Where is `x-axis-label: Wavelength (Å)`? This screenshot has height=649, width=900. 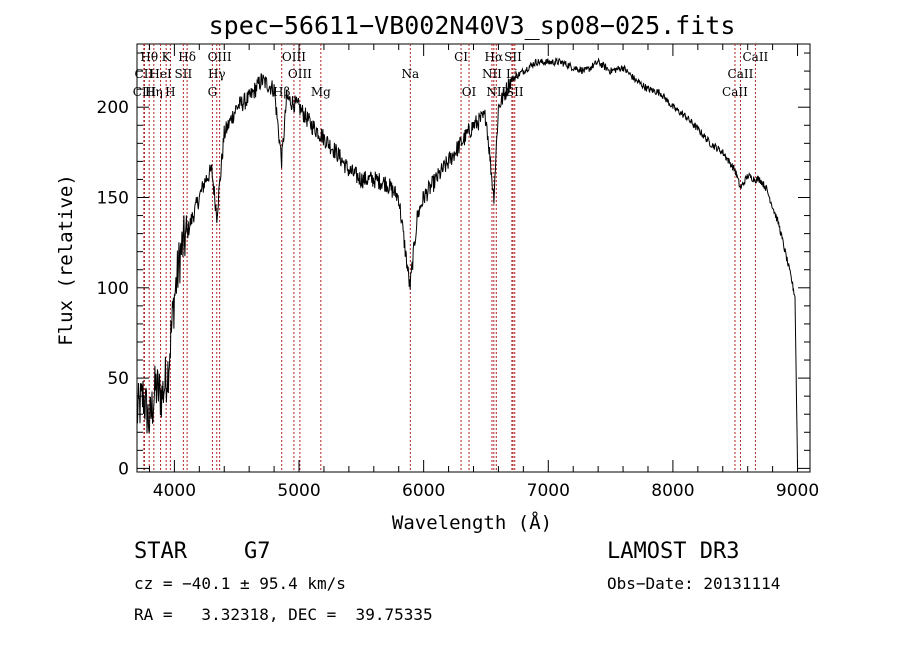
x-axis-label: Wavelength (Å) is located at coordinates (472, 522).